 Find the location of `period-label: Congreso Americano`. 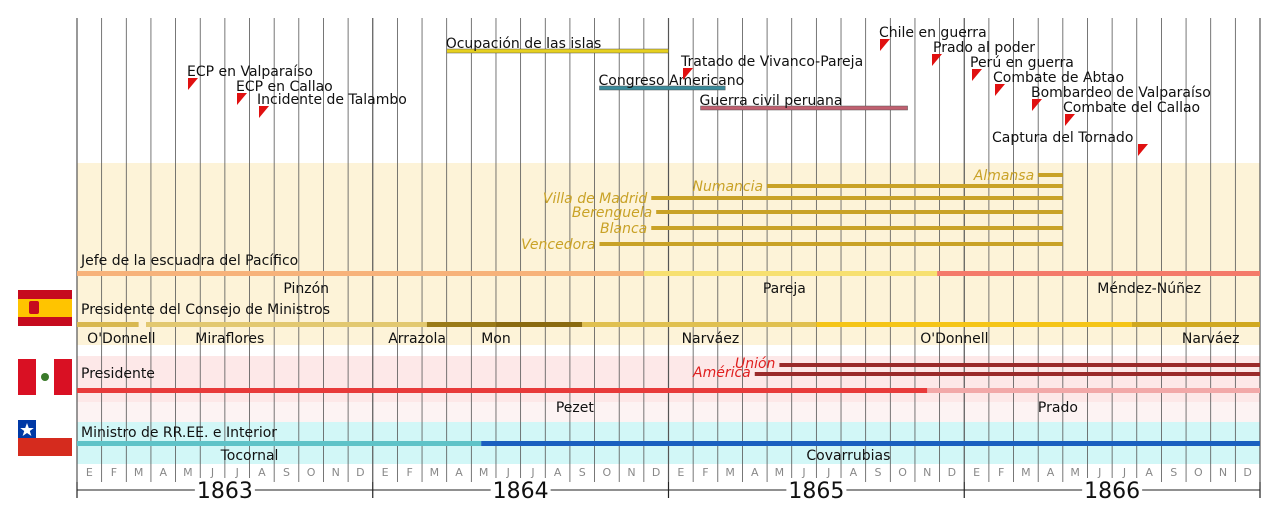

period-label: Congreso Americano is located at coordinates (671, 81).